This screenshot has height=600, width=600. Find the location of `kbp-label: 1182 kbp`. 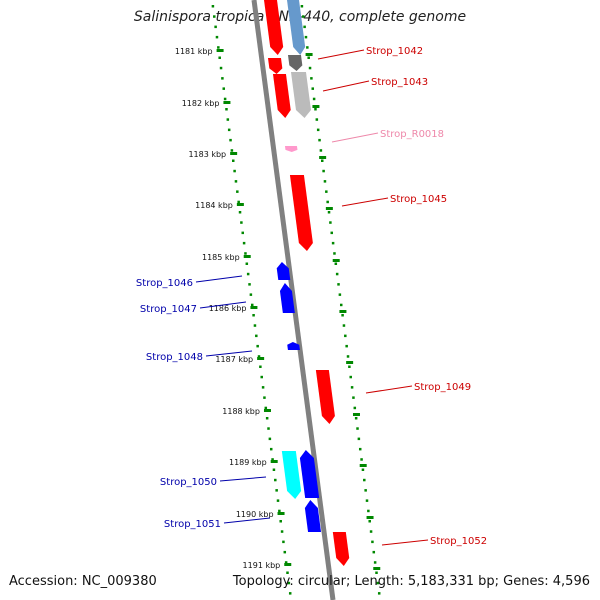

kbp-label: 1182 kbp is located at coordinates (201, 103).